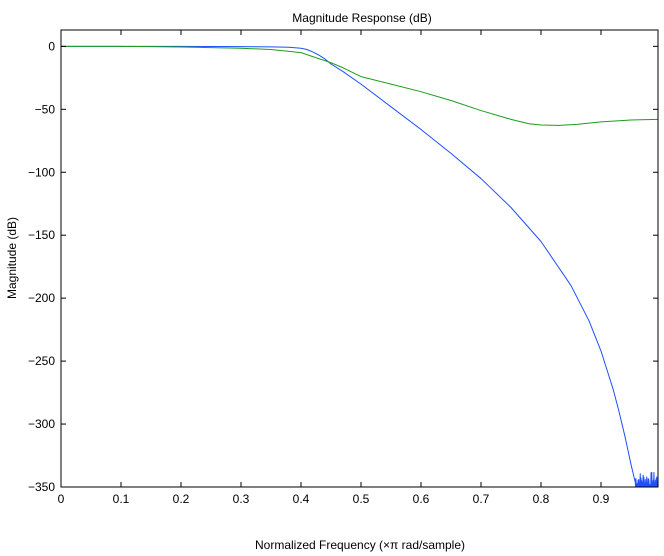 This screenshot has width=664, height=556. What do you see at coordinates (12, 258) in the screenshot?
I see `y-axis-label: Magnitude (dB)` at bounding box center [12, 258].